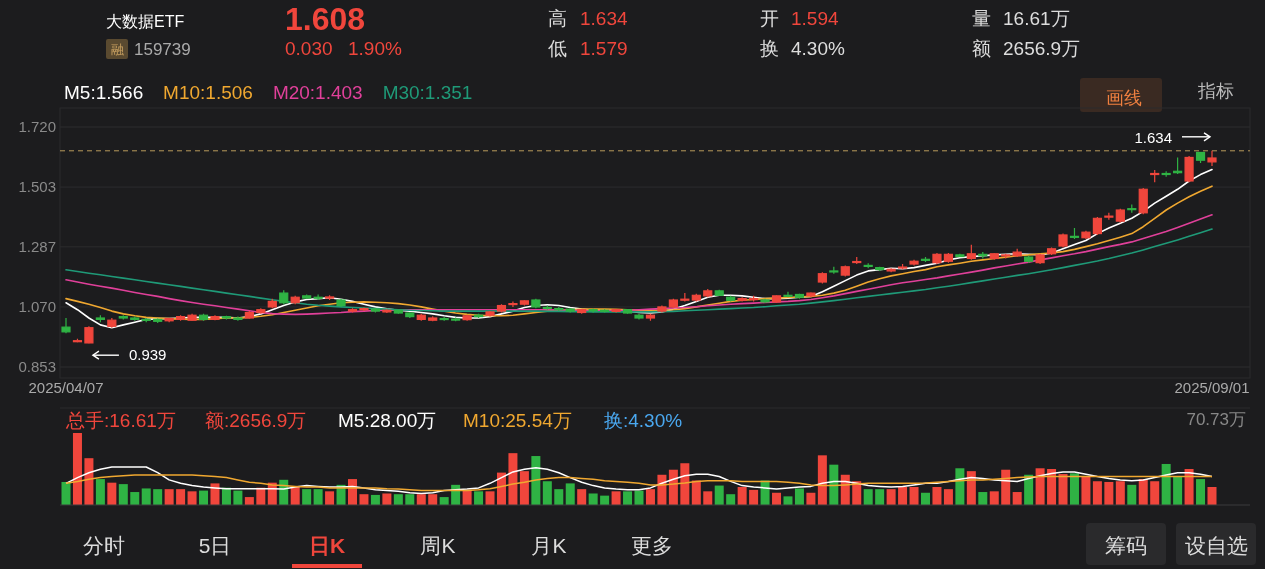 This screenshot has height=569, width=1265. I want to click on text: 量, so click(981, 18).